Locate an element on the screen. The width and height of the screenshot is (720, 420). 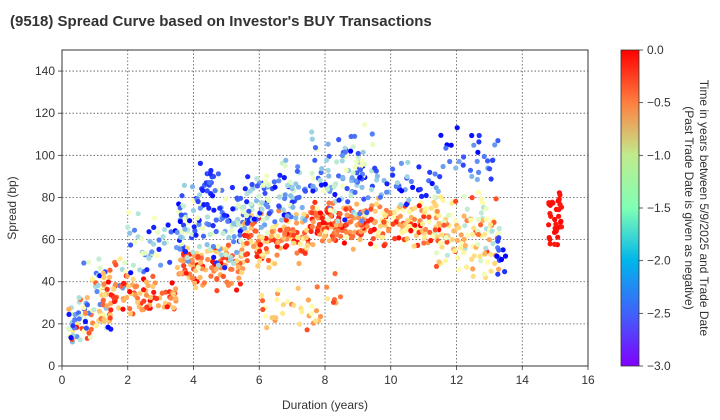
colorbar-ticks: 0.0 −0.5 −1.0 −1.5 −2.0 −2.5 −3.0 is located at coordinates (655, 208).